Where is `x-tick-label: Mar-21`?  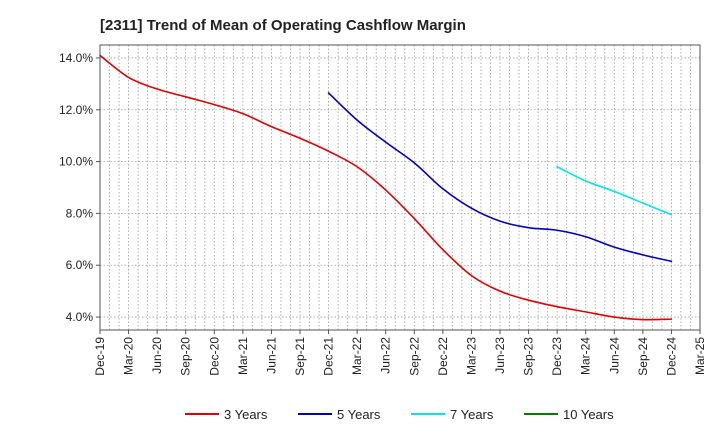 x-tick-label: Mar-21 is located at coordinates (243, 356).